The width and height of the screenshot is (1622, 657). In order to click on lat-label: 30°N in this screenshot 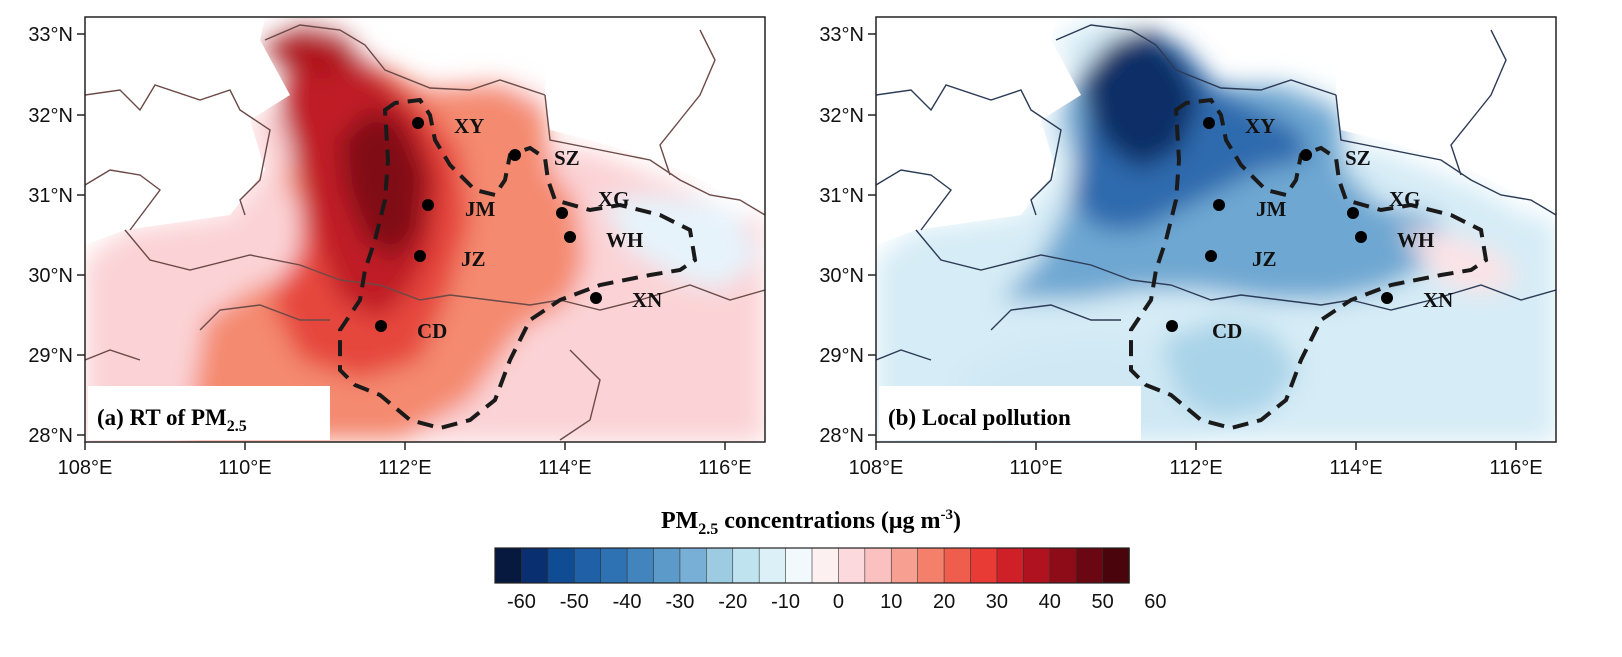, I will do `click(841, 276)`.